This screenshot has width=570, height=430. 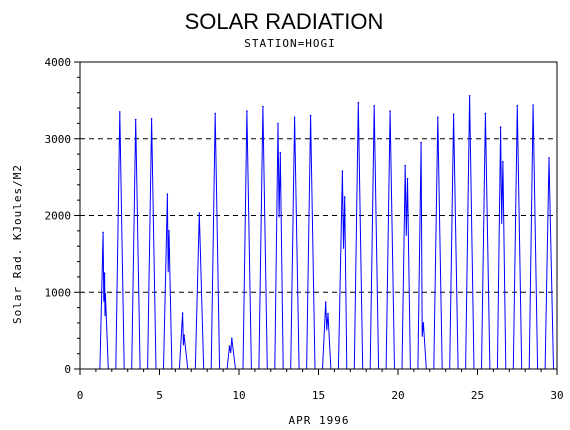 I want to click on x-tick-label: 25, so click(x=477, y=395).